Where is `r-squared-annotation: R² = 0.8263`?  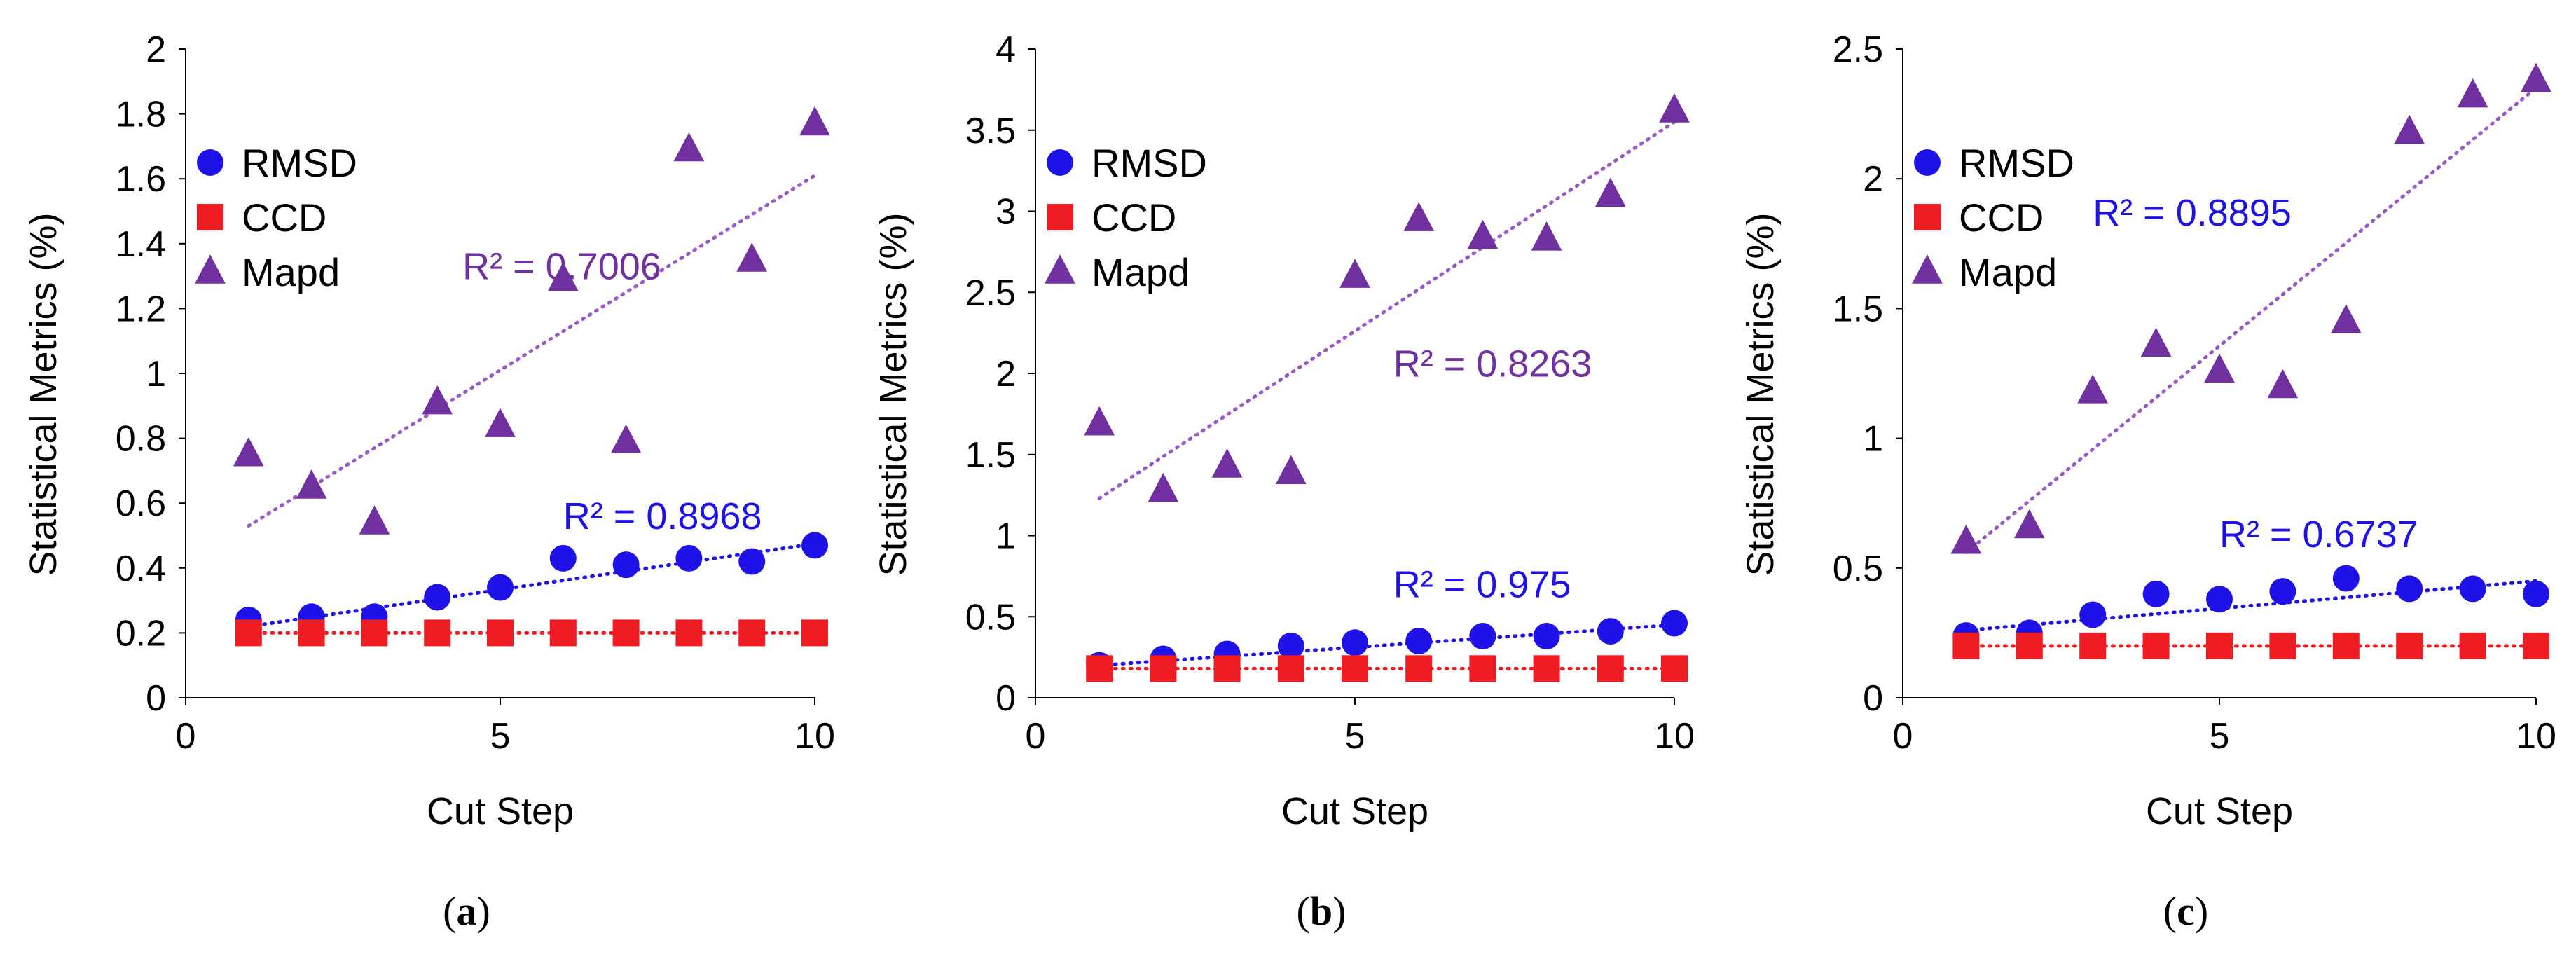 r-squared-annotation: R² = 0.8263 is located at coordinates (1492, 364).